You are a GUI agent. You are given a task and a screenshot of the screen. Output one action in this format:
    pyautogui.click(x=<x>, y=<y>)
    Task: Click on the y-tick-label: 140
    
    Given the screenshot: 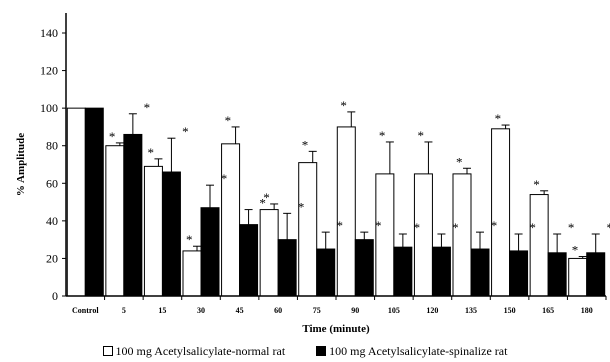 What is the action you would take?
    pyautogui.click(x=49, y=33)
    